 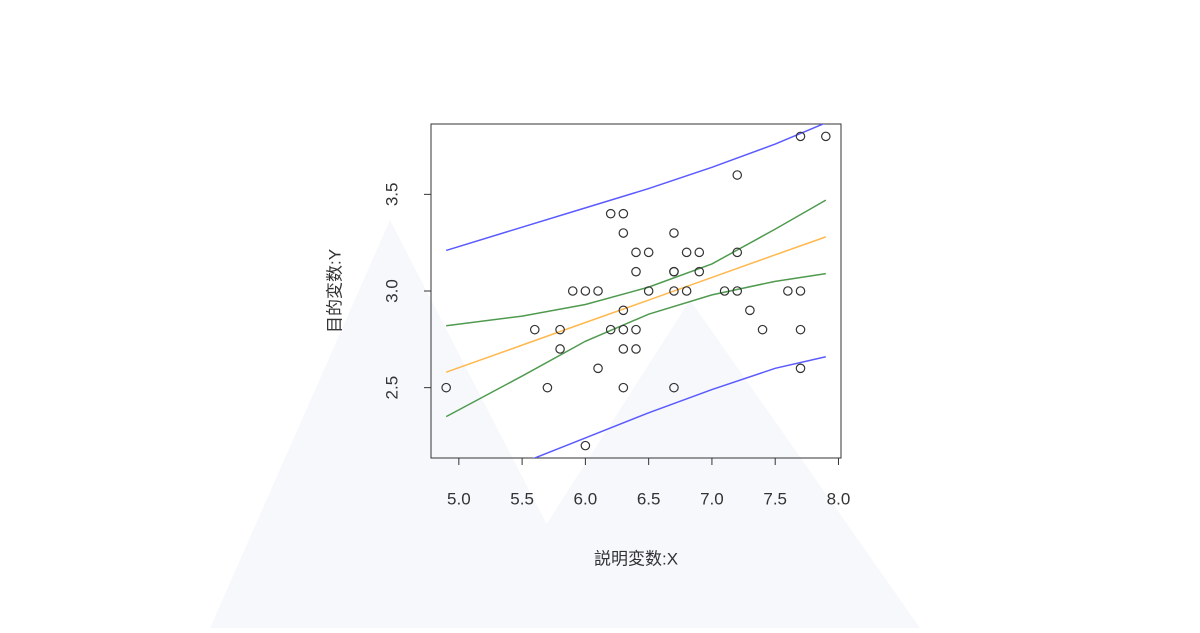 I want to click on x-tick-label: 7.0, so click(x=712, y=498).